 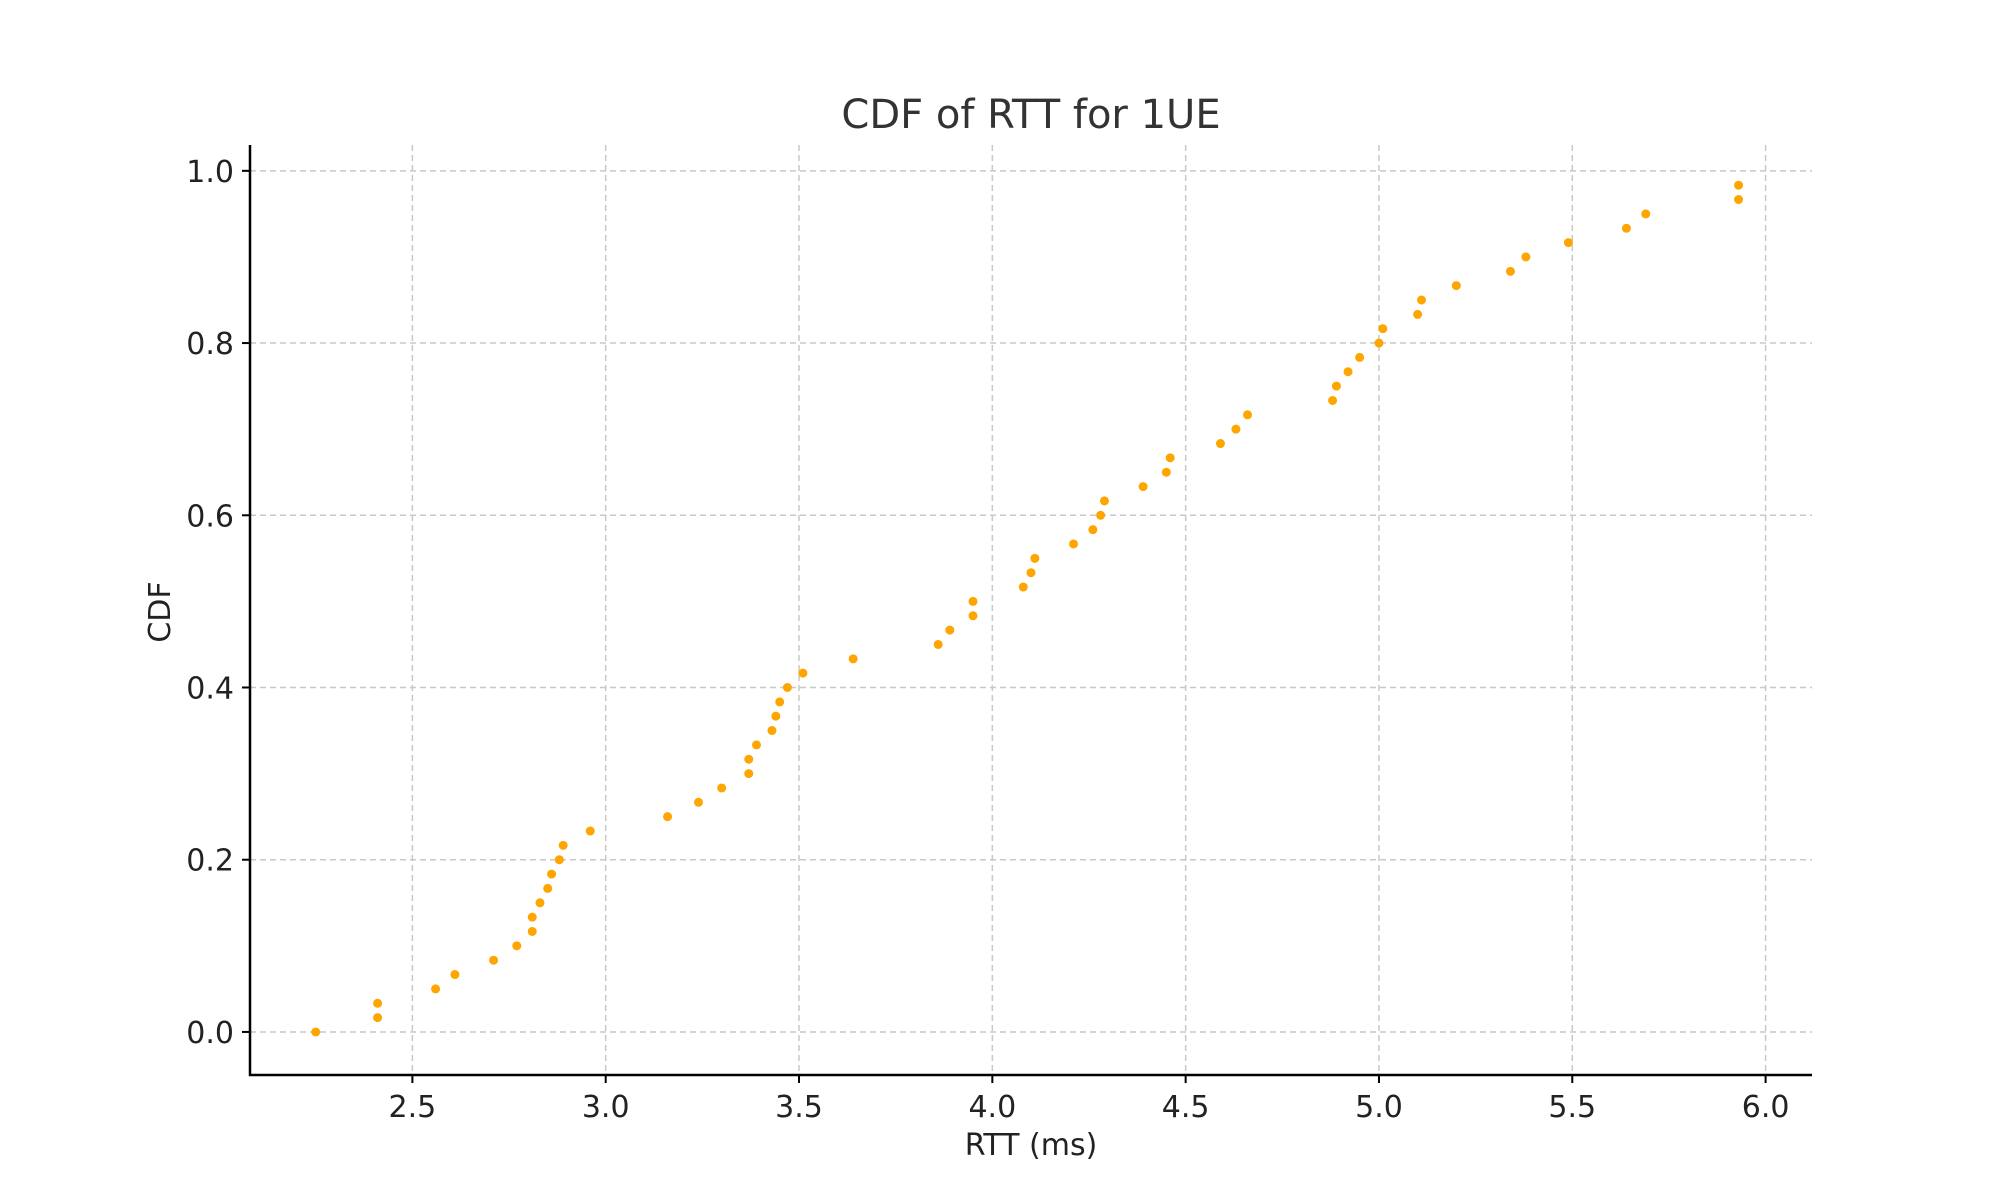 I want to click on x-tick-label: 6.0, so click(x=1766, y=1107).